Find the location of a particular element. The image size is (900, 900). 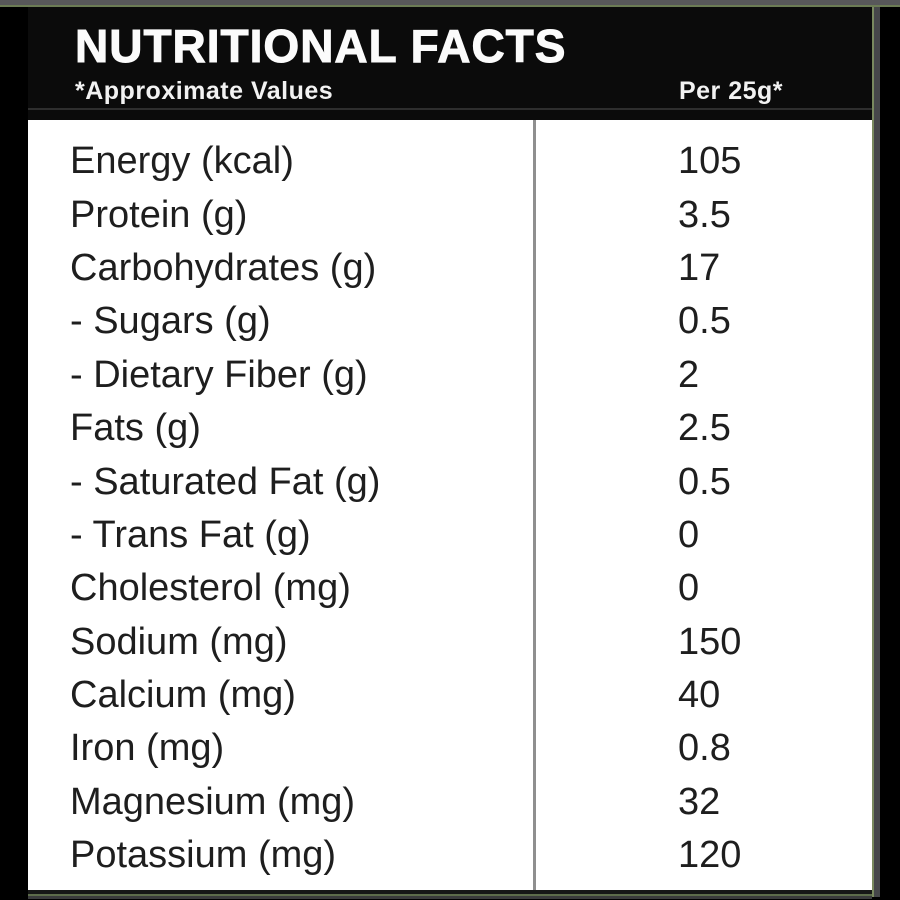

row-label: Fats (g) is located at coordinates (135, 428).